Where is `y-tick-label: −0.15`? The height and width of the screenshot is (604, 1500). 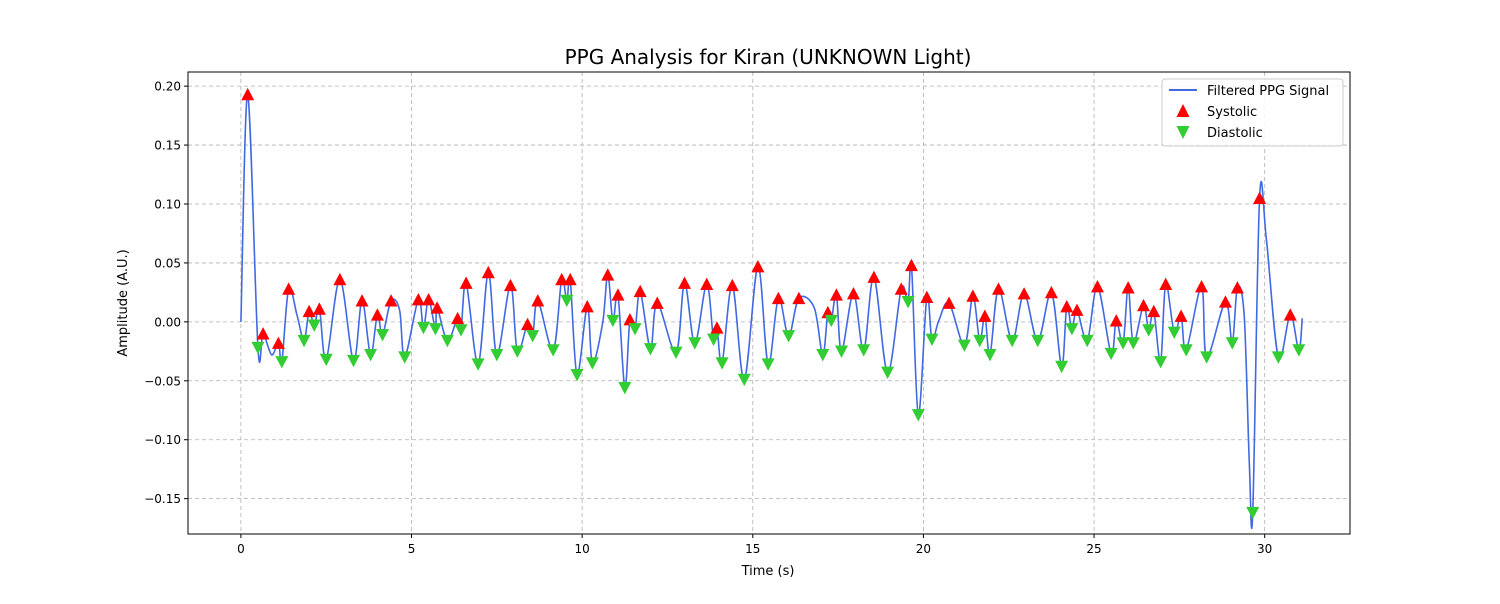 y-tick-label: −0.15 is located at coordinates (162, 499).